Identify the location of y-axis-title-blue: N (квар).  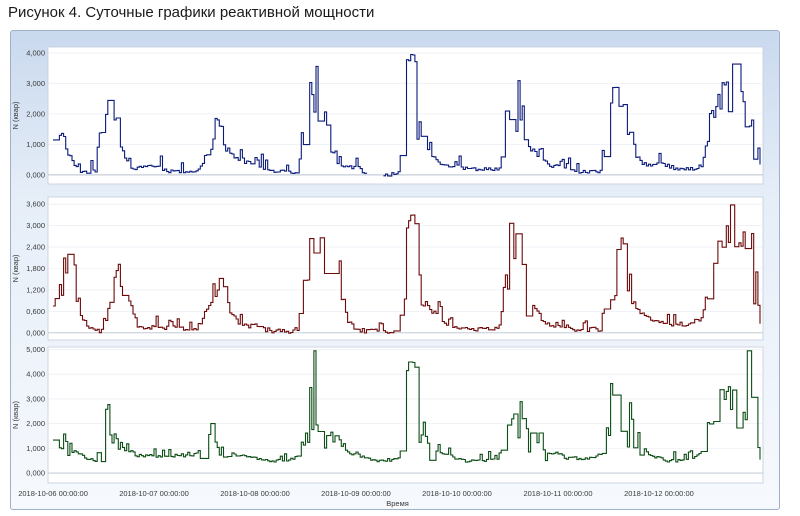
(15, 115).